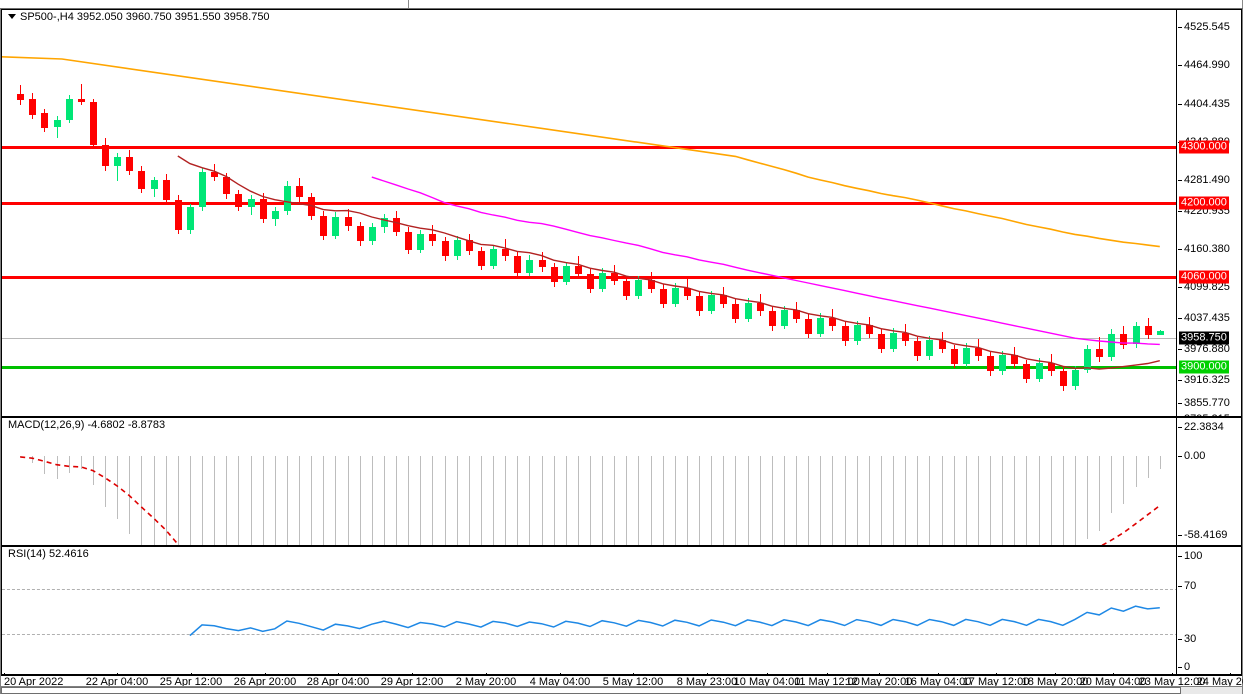 The height and width of the screenshot is (694, 1243). I want to click on axis-tick: 4464.990, so click(1204, 65).